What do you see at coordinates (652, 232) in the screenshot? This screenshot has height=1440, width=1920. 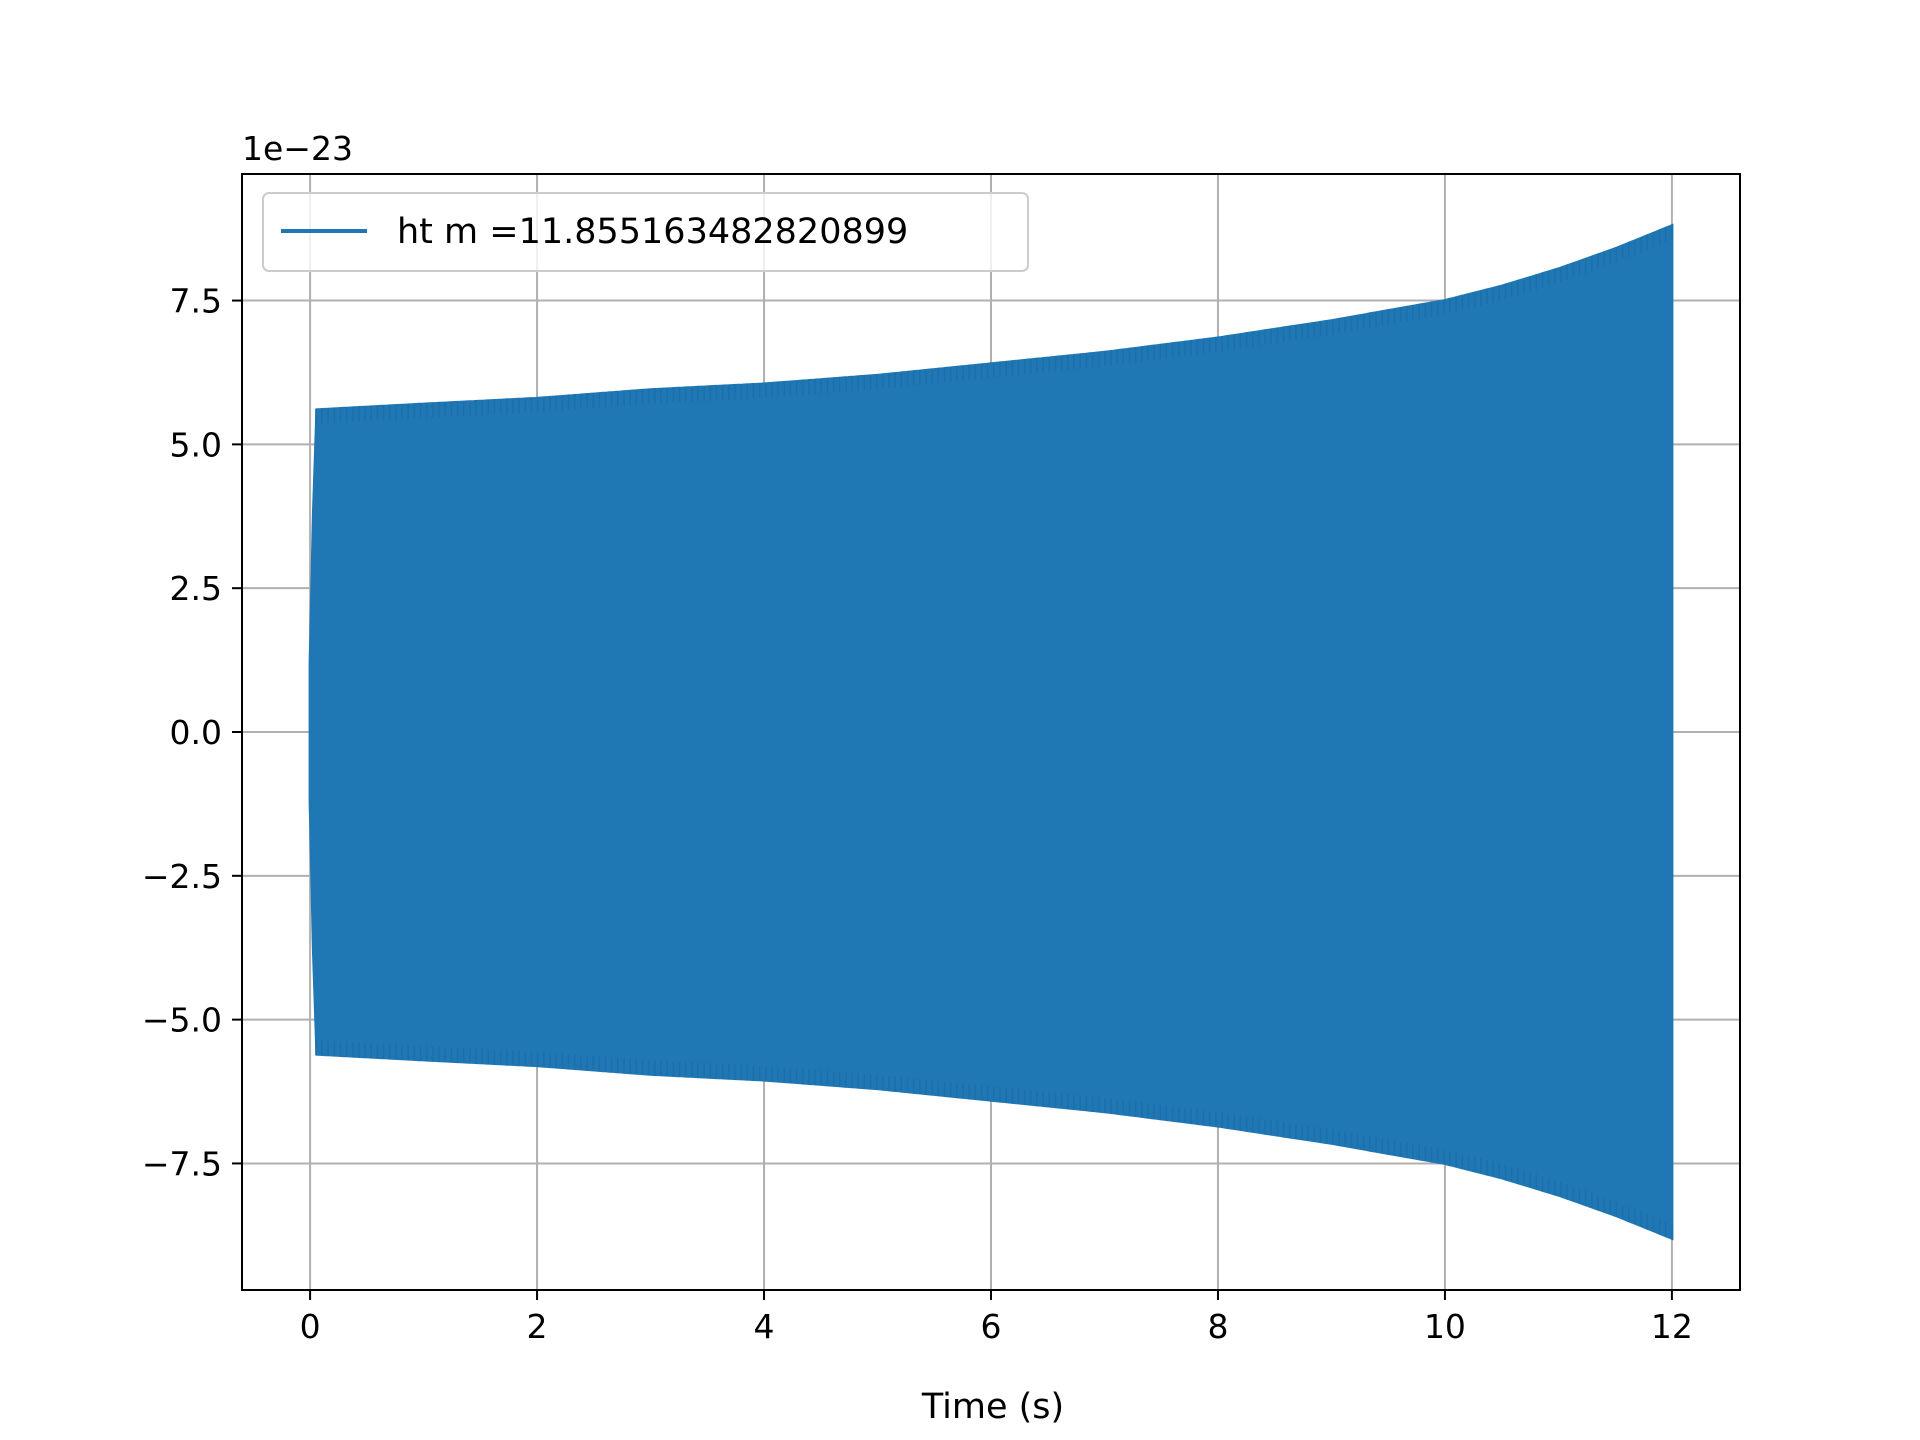 I see `legend-label: ht m =11.855163482820899` at bounding box center [652, 232].